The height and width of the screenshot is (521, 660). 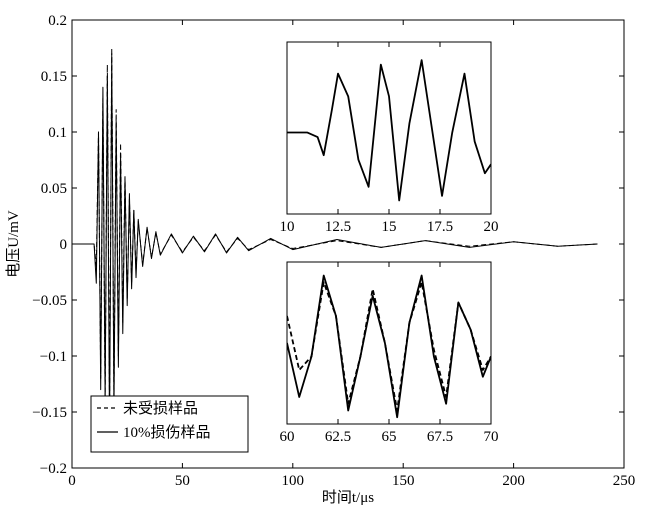 I want to click on inset-bottom-background, so click(x=389, y=343).